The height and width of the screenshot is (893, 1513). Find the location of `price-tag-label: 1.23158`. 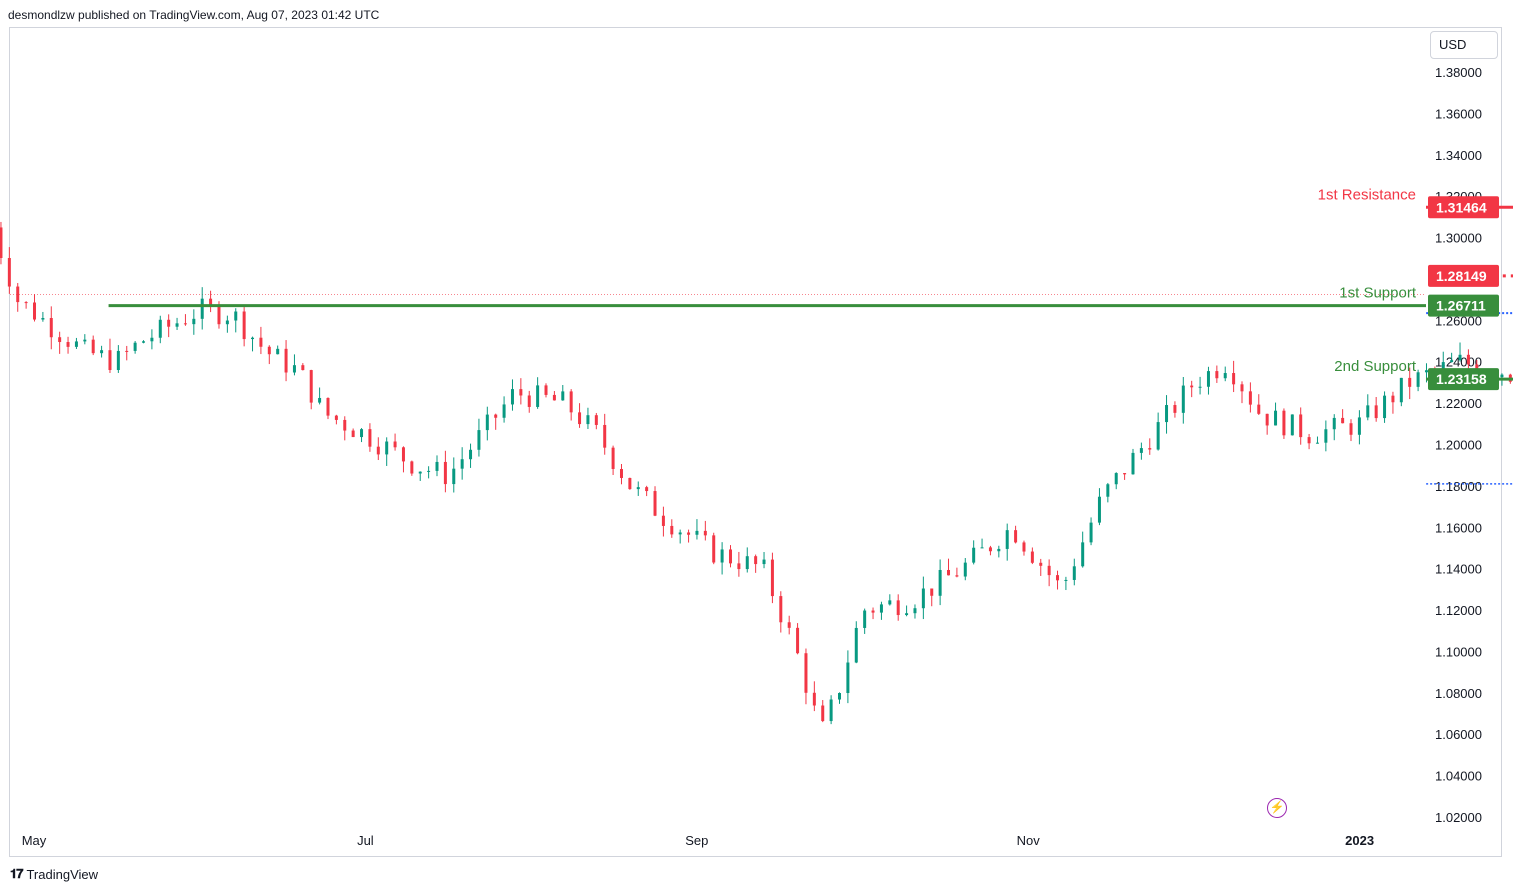

price-tag-label: 1.23158 is located at coordinates (1461, 379).